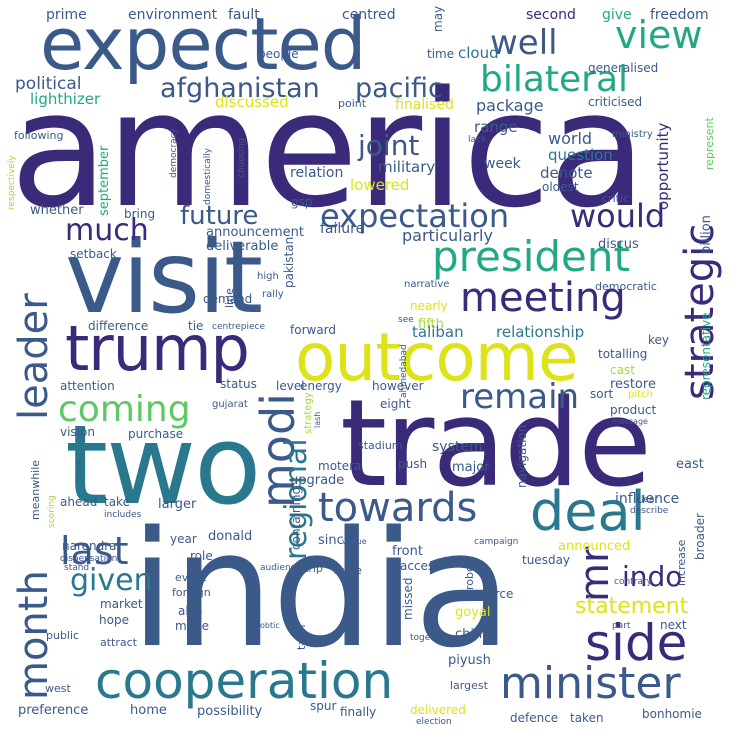 This screenshot has height=734, width=734. Describe the element at coordinates (478, 53) in the screenshot. I see `word-cloud: cloud` at that location.